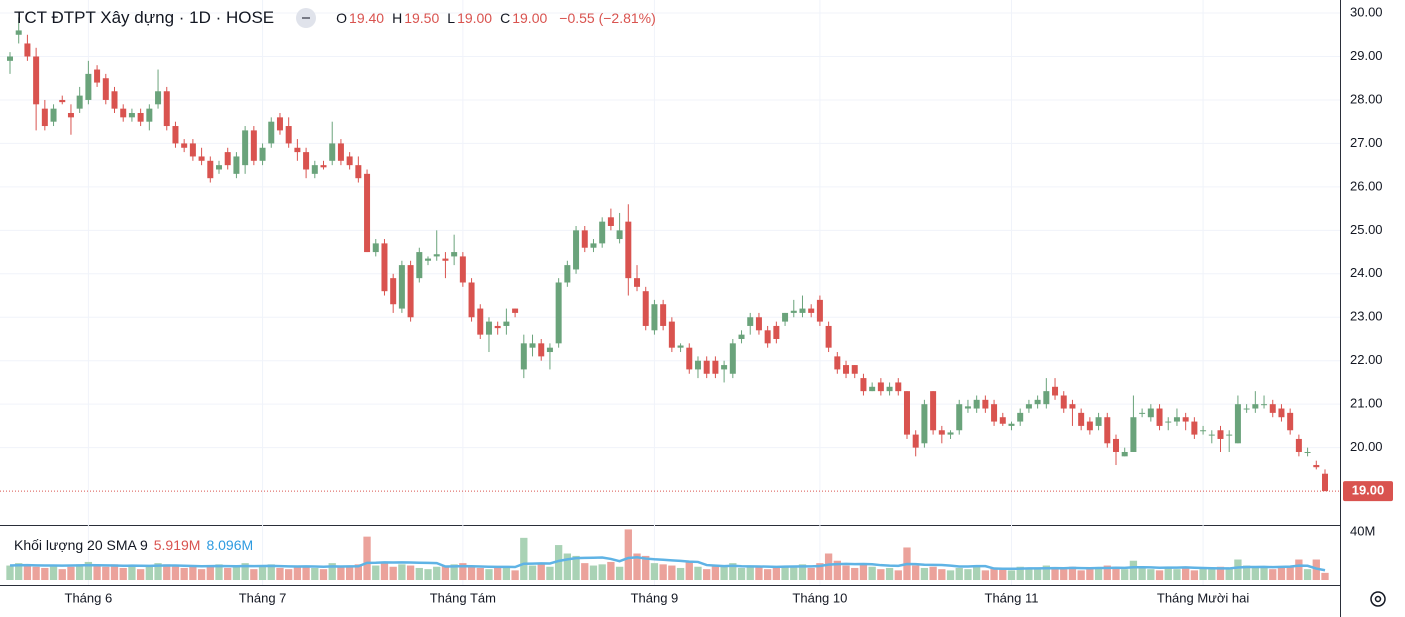  I want to click on last-price-label: 19.00, so click(1368, 490).